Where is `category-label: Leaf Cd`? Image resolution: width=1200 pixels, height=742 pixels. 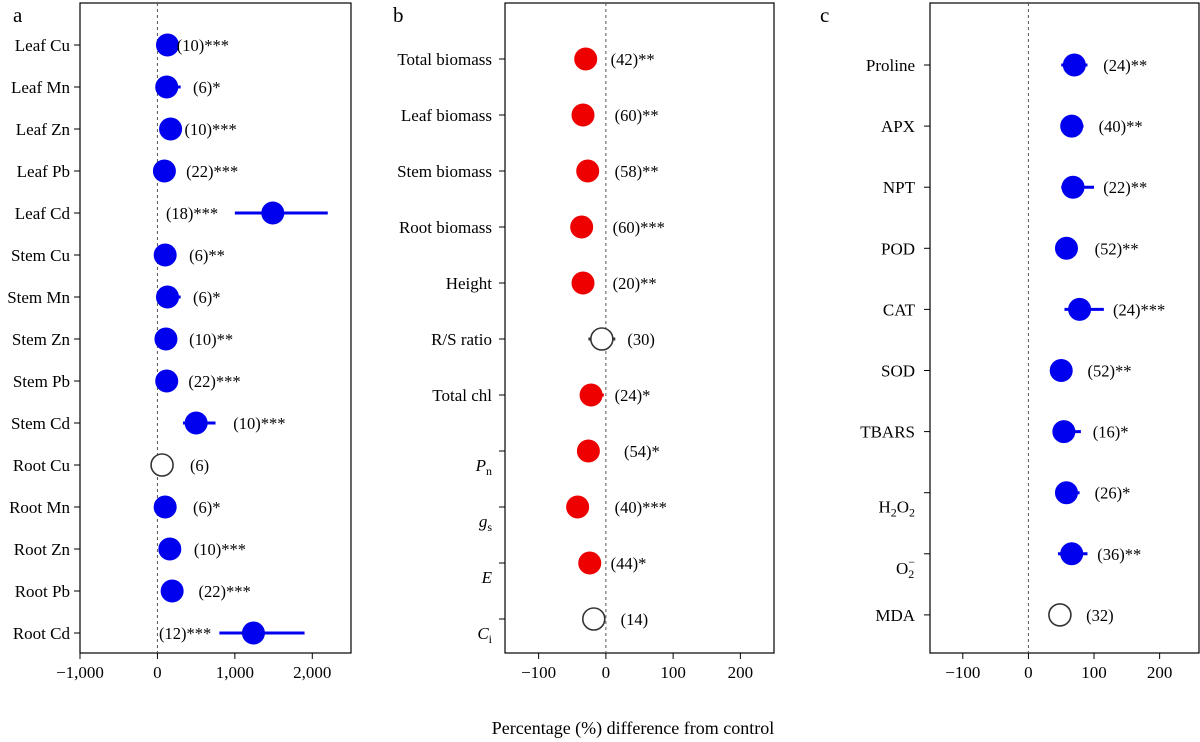 category-label: Leaf Cd is located at coordinates (43, 213).